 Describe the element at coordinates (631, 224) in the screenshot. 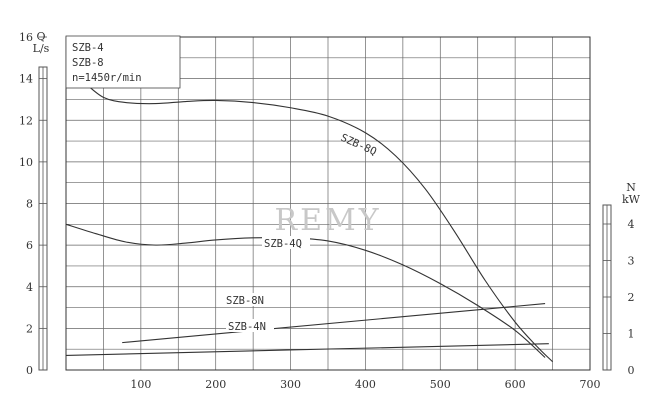

I see `y-right-tick-label: 4` at that location.